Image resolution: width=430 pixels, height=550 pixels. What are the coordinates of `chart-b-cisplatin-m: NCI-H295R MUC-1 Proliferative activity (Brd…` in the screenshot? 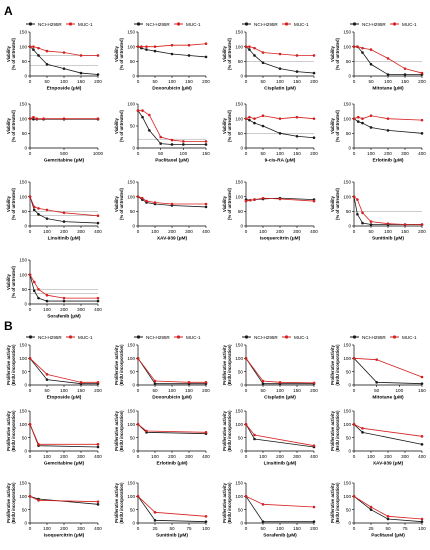 It's located at (270, 368).